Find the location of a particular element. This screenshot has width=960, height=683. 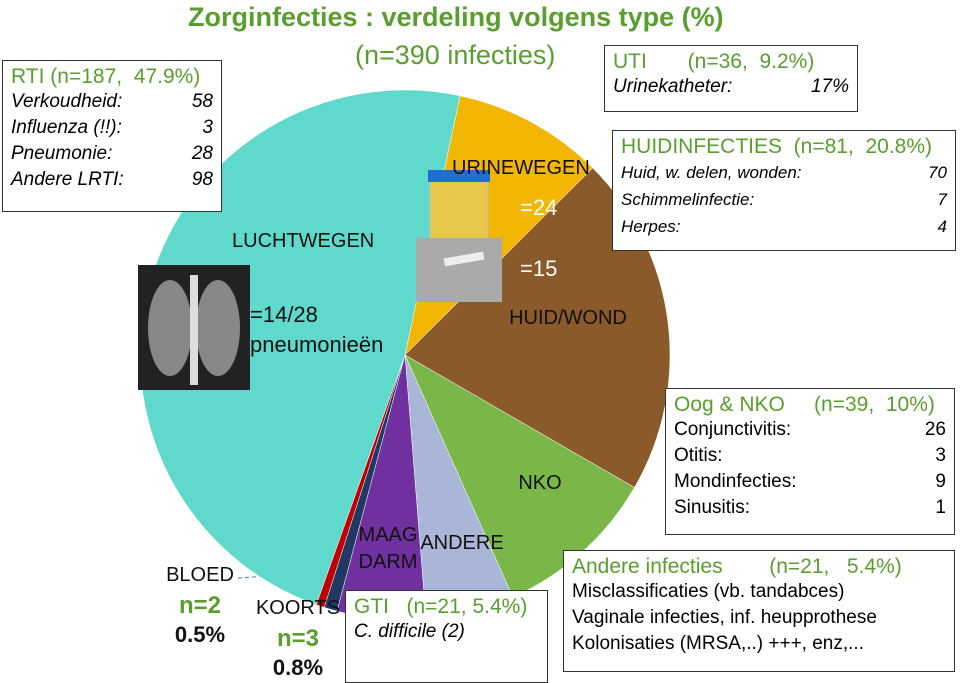

box-row: Verkoudheid: 58 is located at coordinates (112, 102).